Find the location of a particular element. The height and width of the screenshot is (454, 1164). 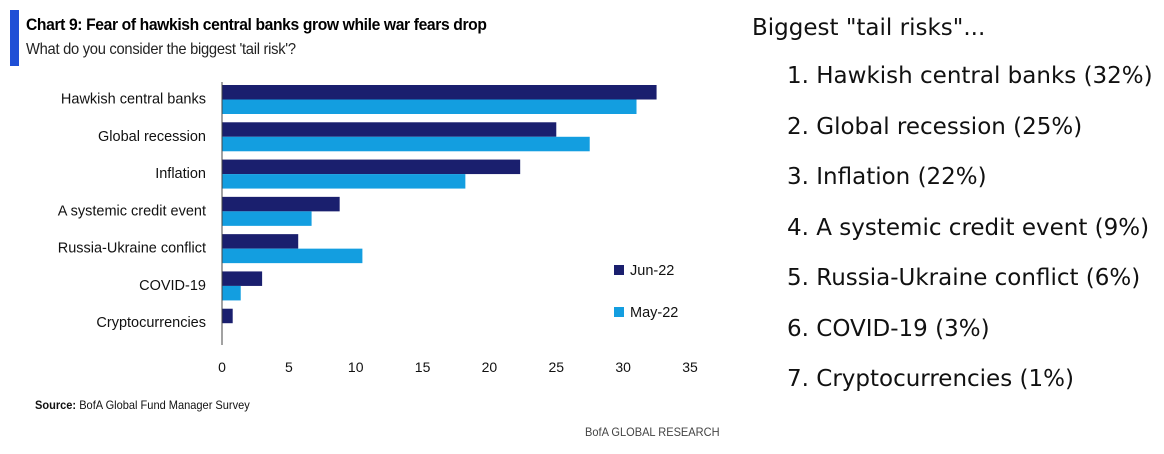

x-tick-label: 0 is located at coordinates (222, 367).